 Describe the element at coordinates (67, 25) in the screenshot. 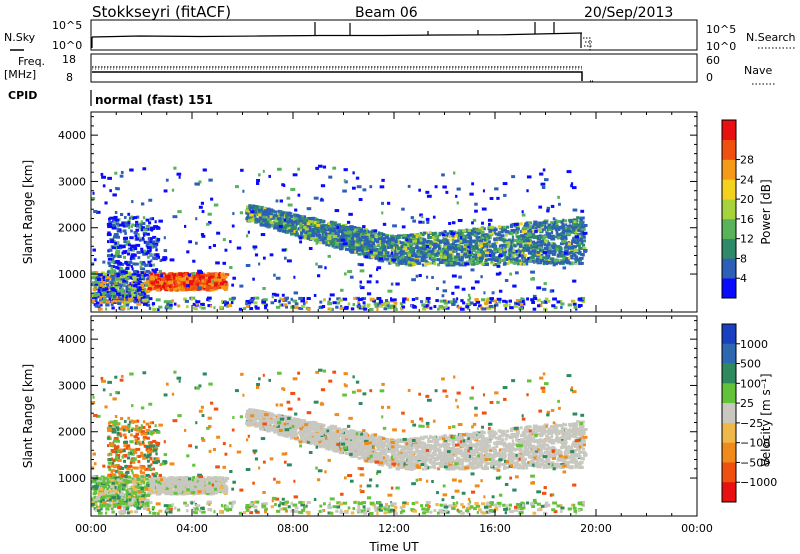

I see `nsky-tick-top: 10^5` at that location.